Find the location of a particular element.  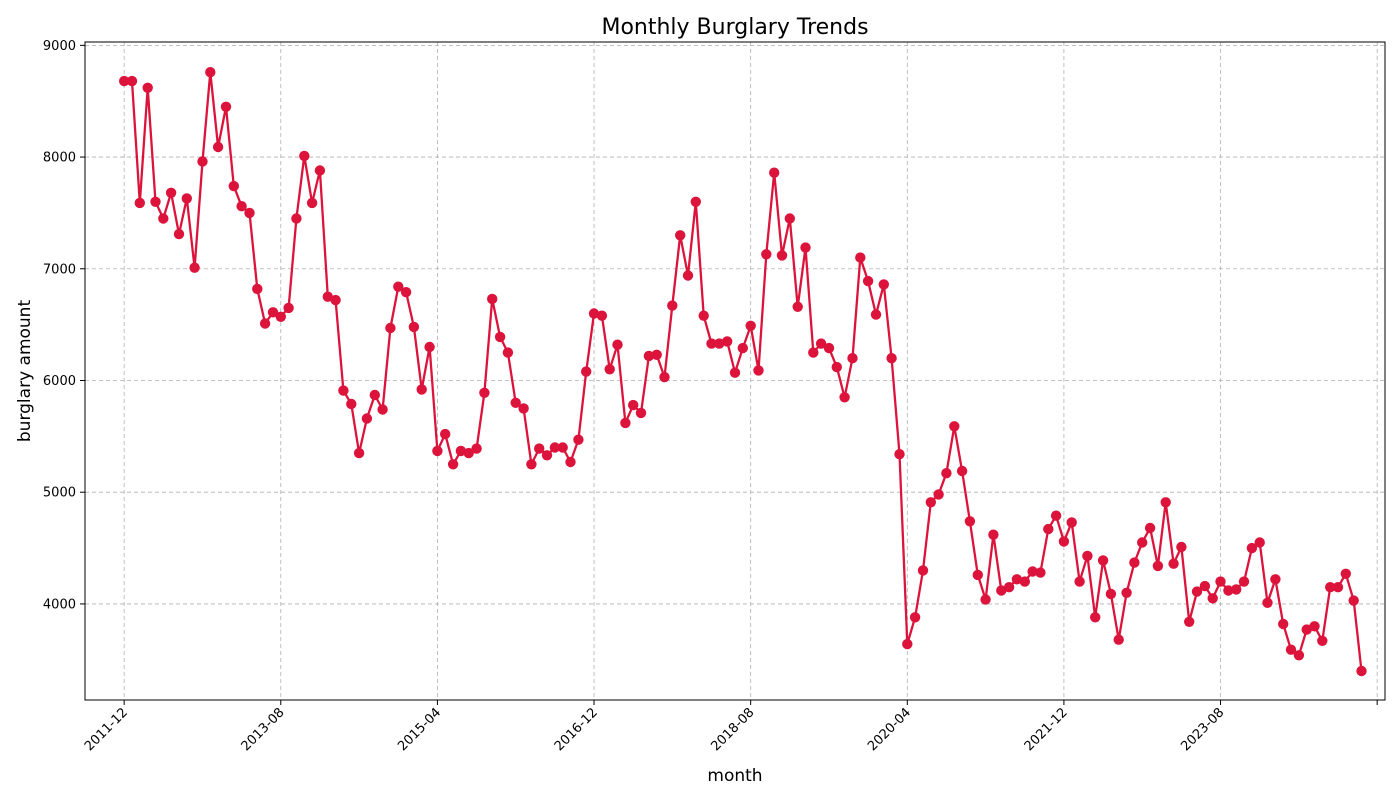

y-tick-label: 4000 is located at coordinates (59, 604).